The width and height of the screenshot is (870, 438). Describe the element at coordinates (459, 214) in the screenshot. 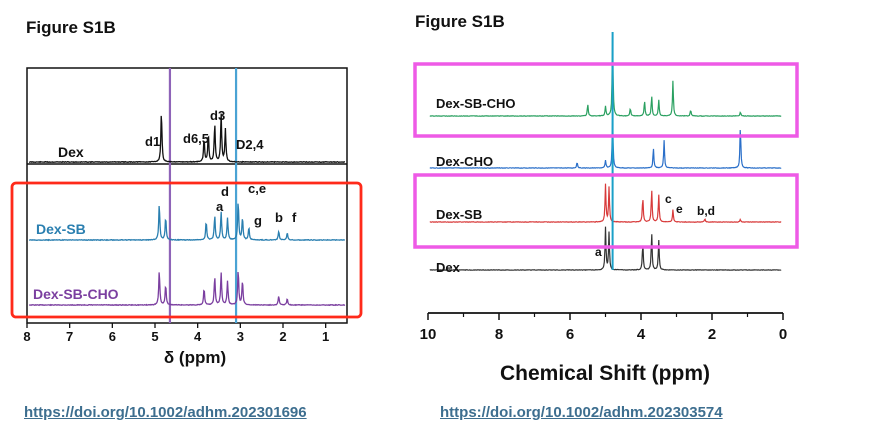

I see `right-series-label-dex-sb: Dex-SB` at that location.